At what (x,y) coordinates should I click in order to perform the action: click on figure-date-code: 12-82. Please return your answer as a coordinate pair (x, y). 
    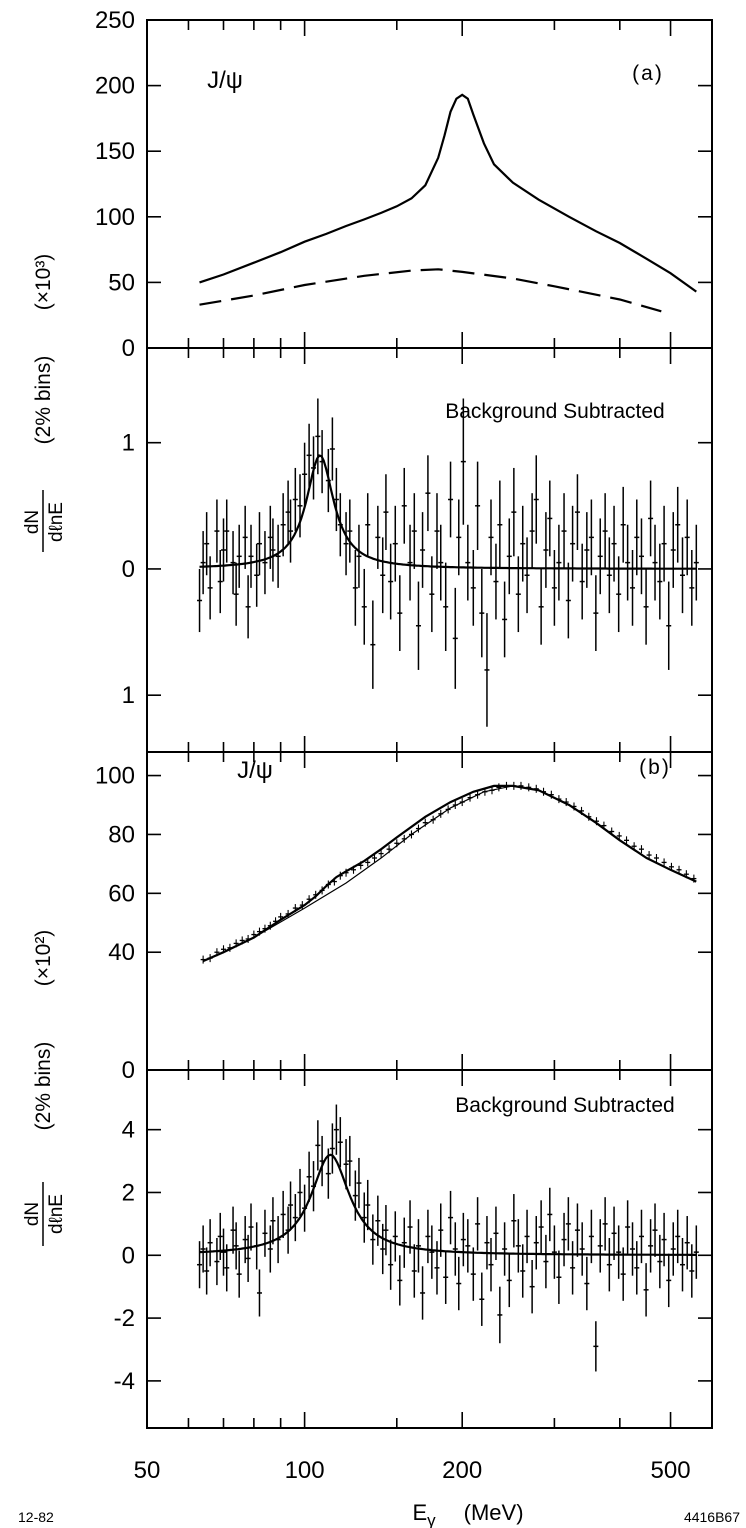
    Looking at the image, I should click on (36, 1517).